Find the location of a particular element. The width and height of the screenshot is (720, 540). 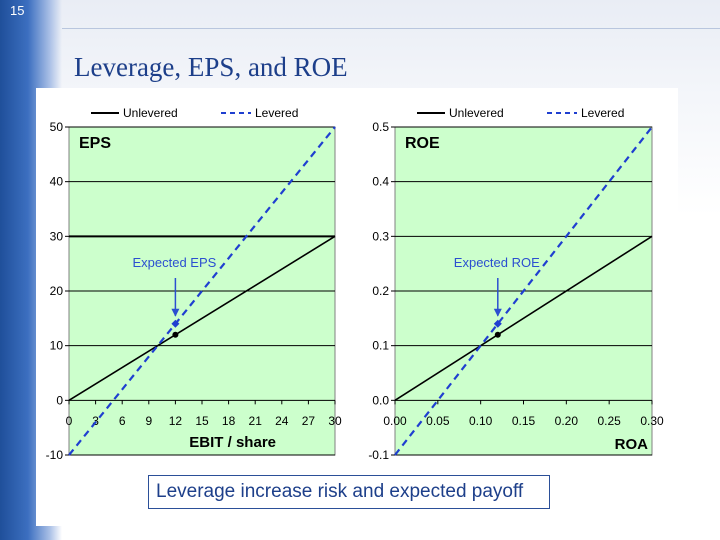

x-tick-label: 30 is located at coordinates (335, 421).